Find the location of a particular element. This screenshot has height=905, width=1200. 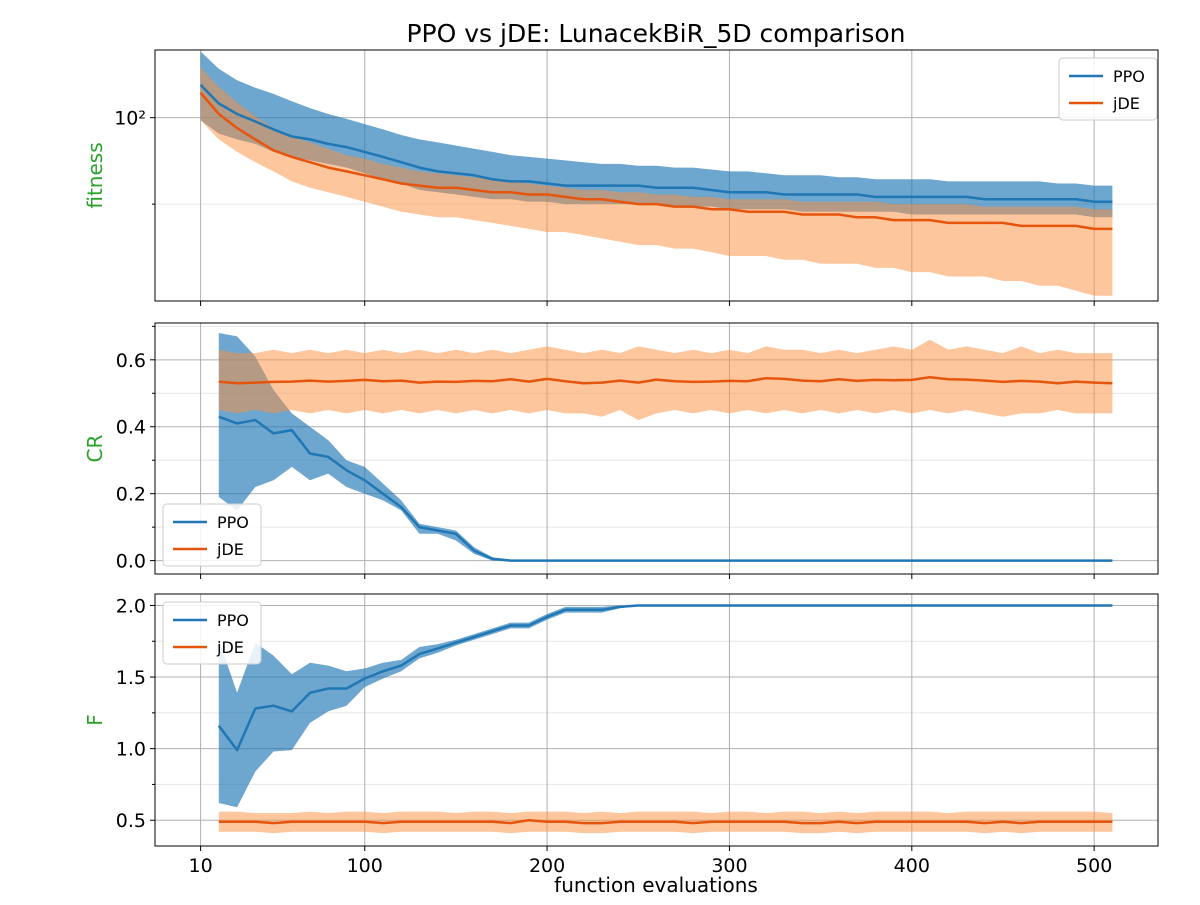

y-tick-label: 10² is located at coordinates (130, 119).